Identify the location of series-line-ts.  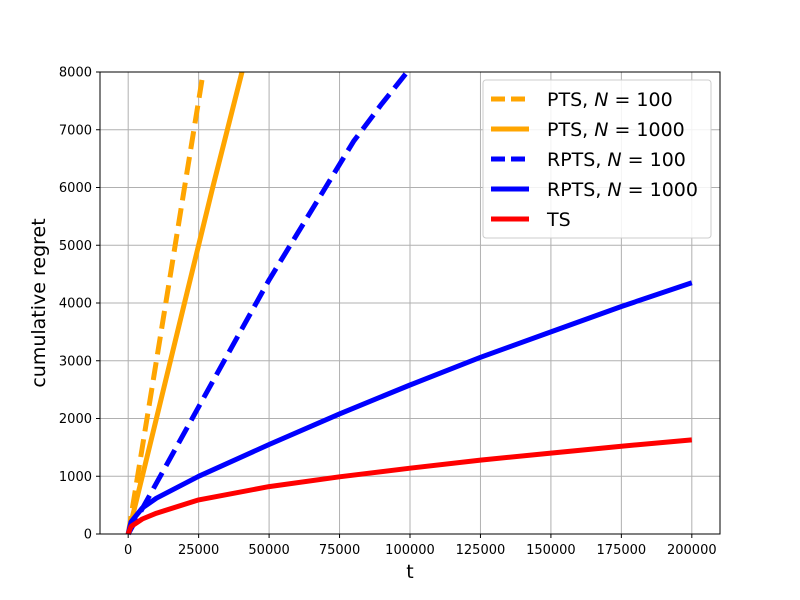
(409, 486).